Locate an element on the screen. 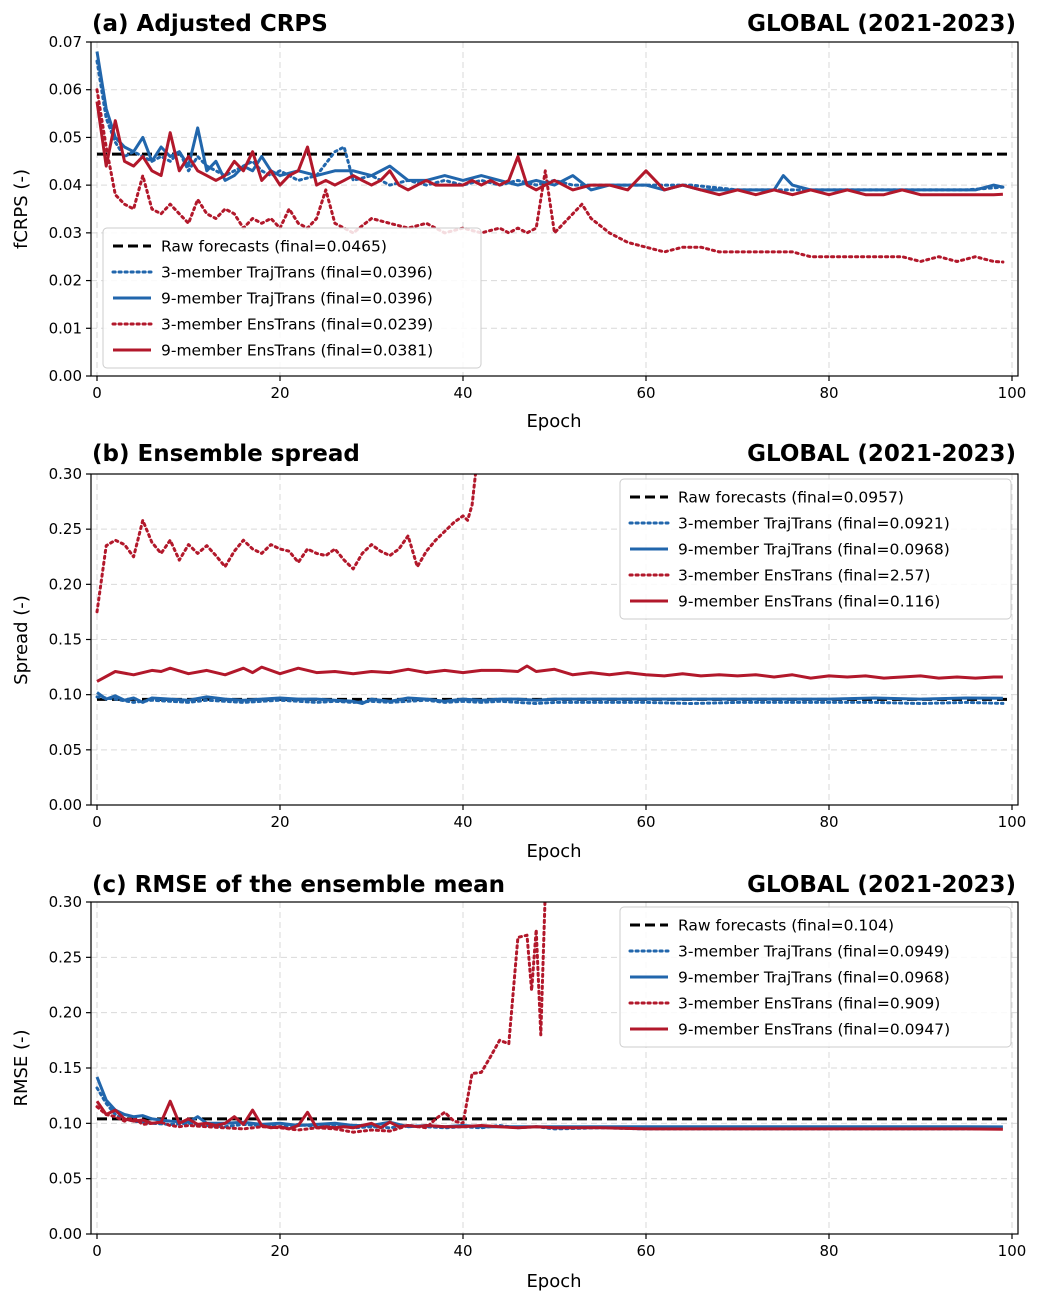 The width and height of the screenshot is (1047, 1305). panel-c-ylabel: RMSE (-) is located at coordinates (21, 1067).